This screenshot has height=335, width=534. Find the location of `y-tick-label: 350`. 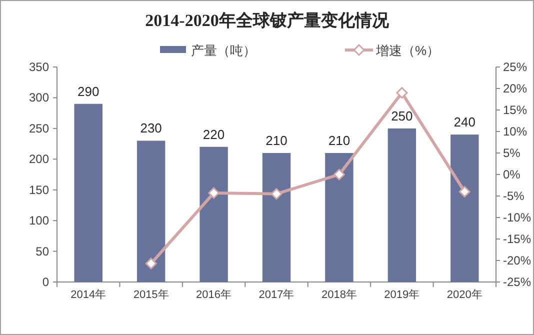

y-tick-label: 350 is located at coordinates (39, 67).